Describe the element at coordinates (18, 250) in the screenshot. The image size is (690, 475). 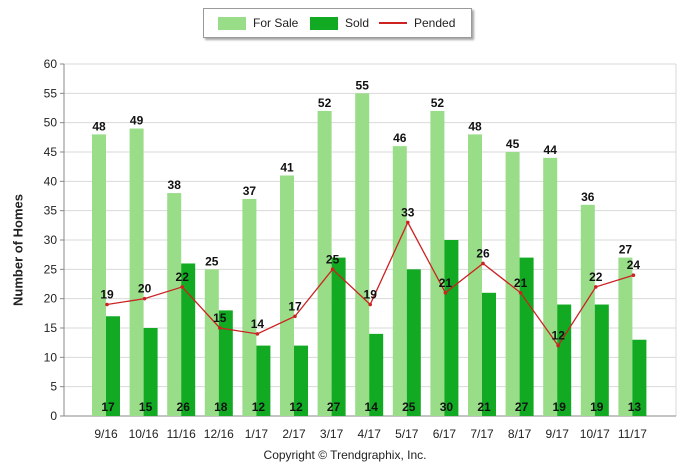
I see `y-axis-label: Number of Homes` at that location.